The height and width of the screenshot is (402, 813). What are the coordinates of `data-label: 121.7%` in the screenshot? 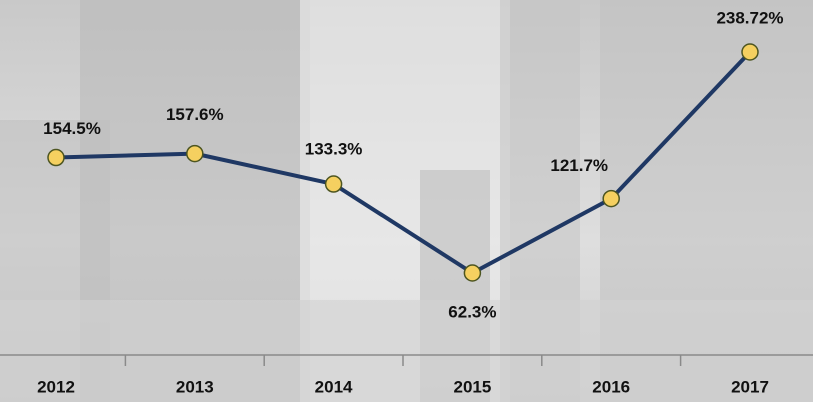 It's located at (579, 165).